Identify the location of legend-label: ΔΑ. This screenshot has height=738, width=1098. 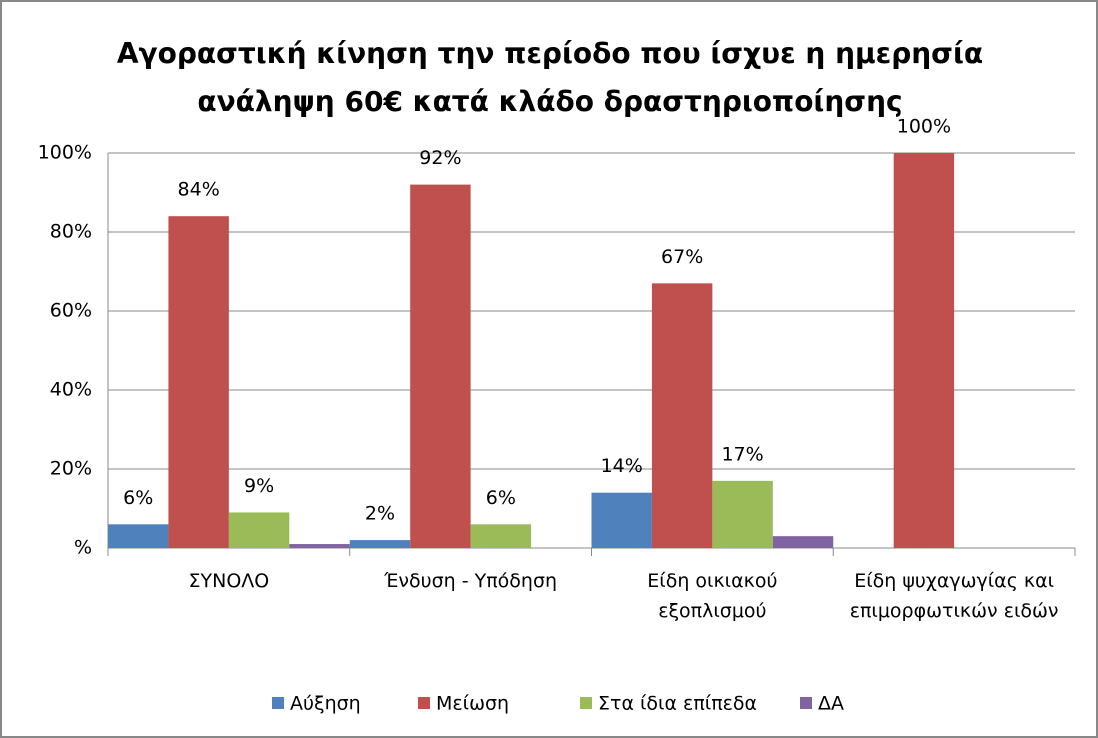
(831, 704).